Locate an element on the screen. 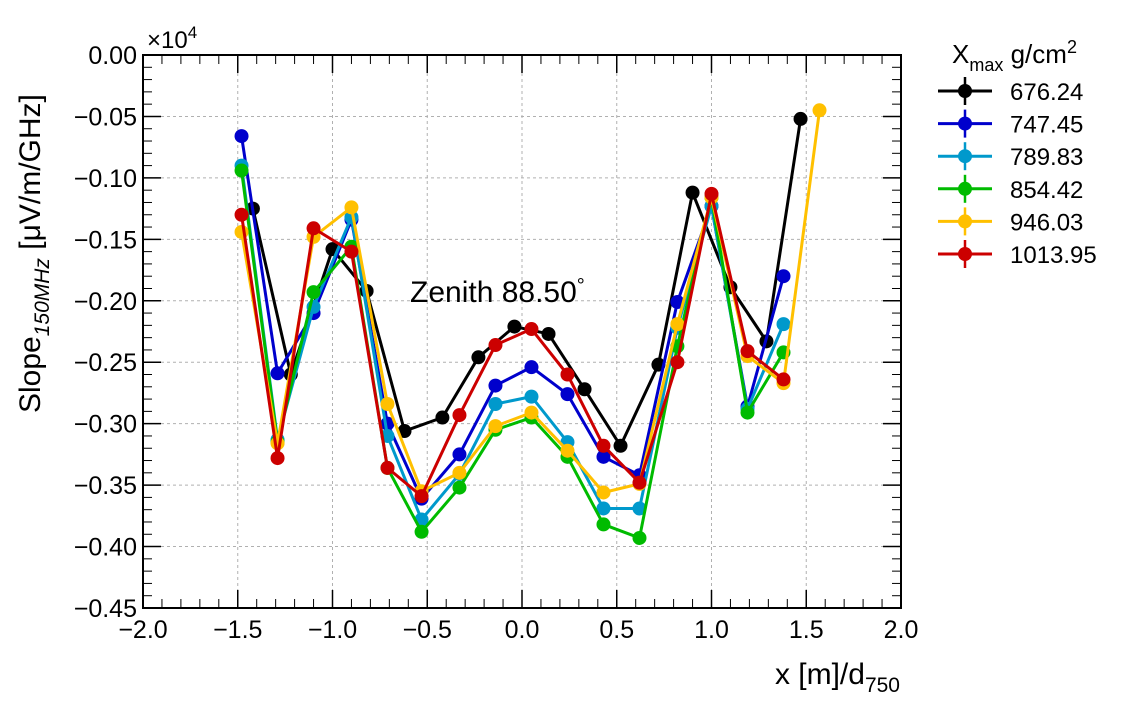 This screenshot has height=704, width=1136. y-tick-label: −0.05 is located at coordinates (105, 117).